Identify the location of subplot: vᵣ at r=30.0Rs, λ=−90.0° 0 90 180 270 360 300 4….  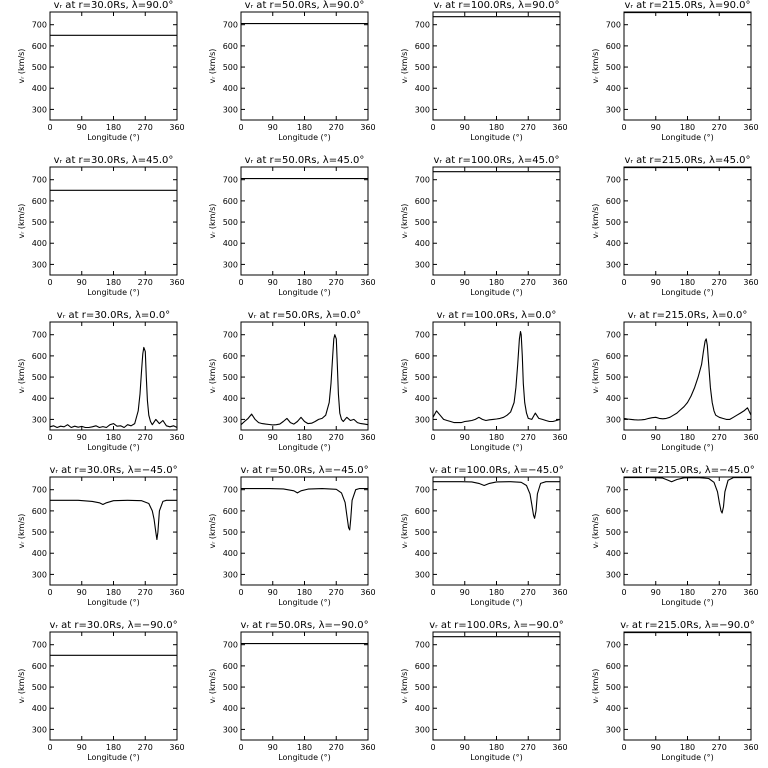
(101, 691).